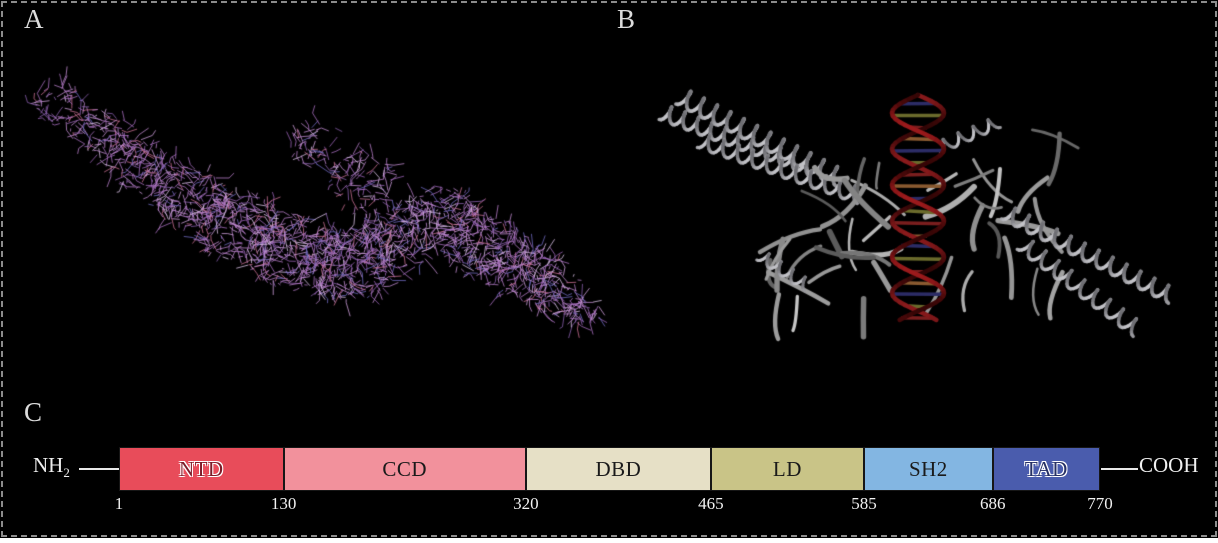 The width and height of the screenshot is (1218, 543). What do you see at coordinates (1046, 469) in the screenshot?
I see `domain-box-tad: TAD` at bounding box center [1046, 469].